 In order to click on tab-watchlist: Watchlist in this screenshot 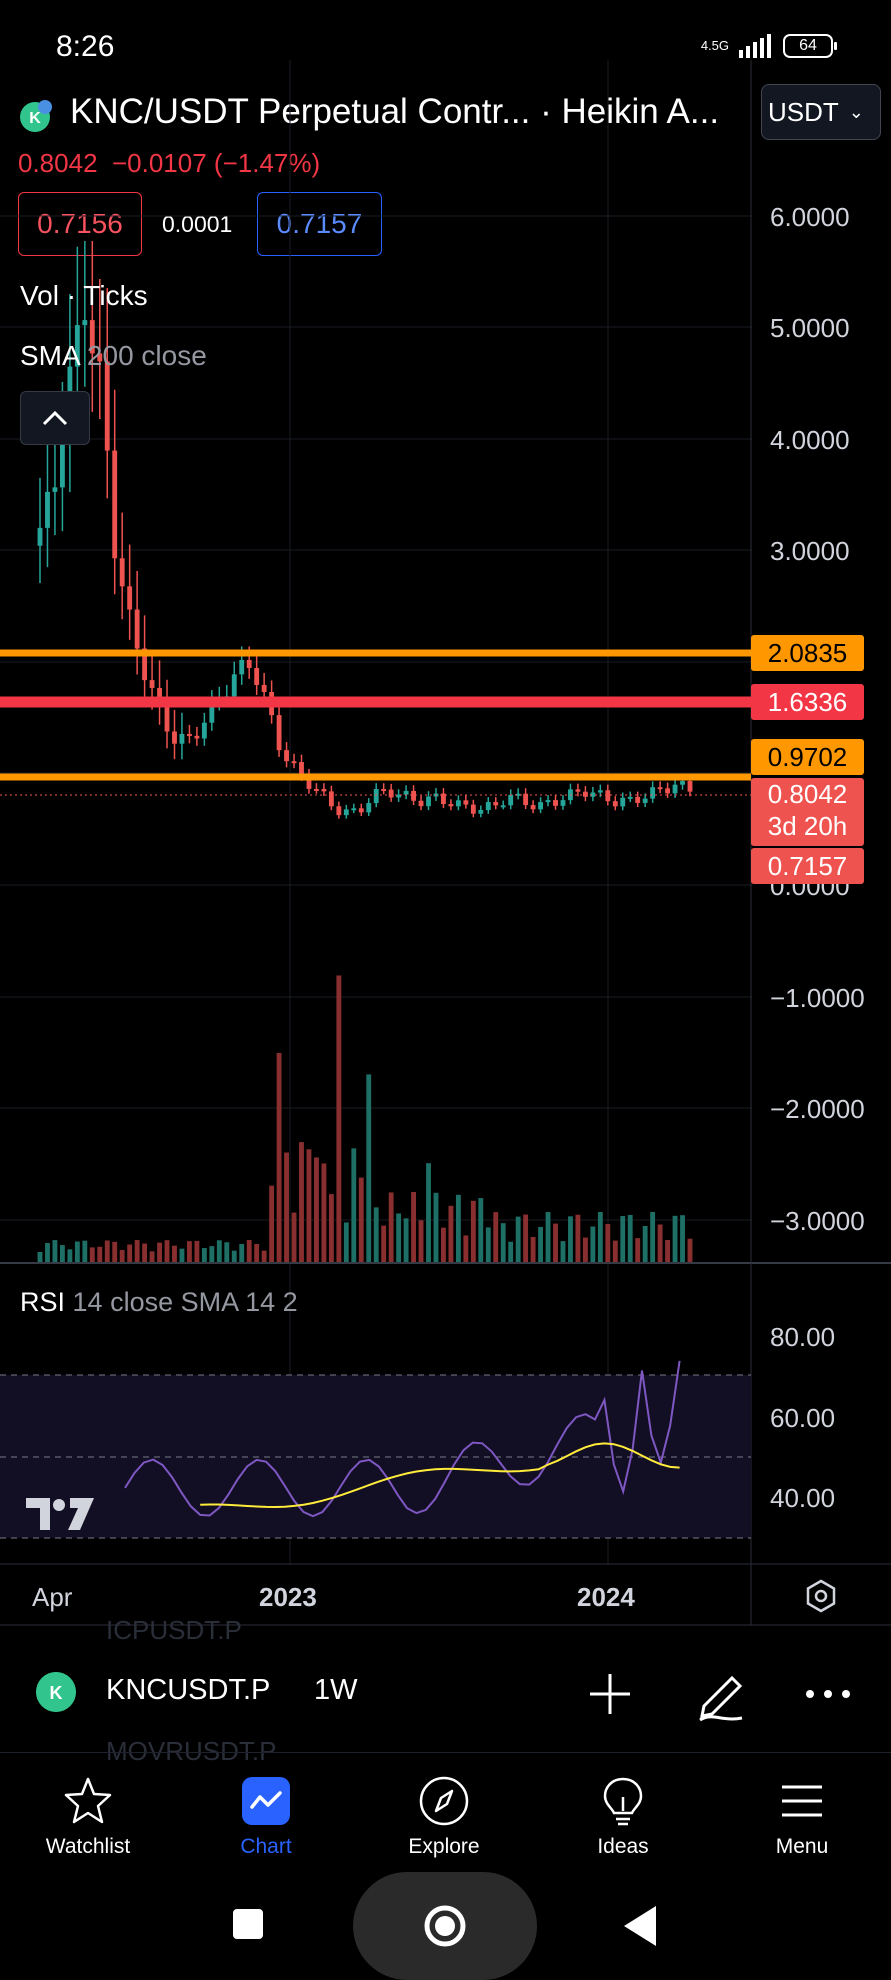, I will do `click(88, 1813)`.